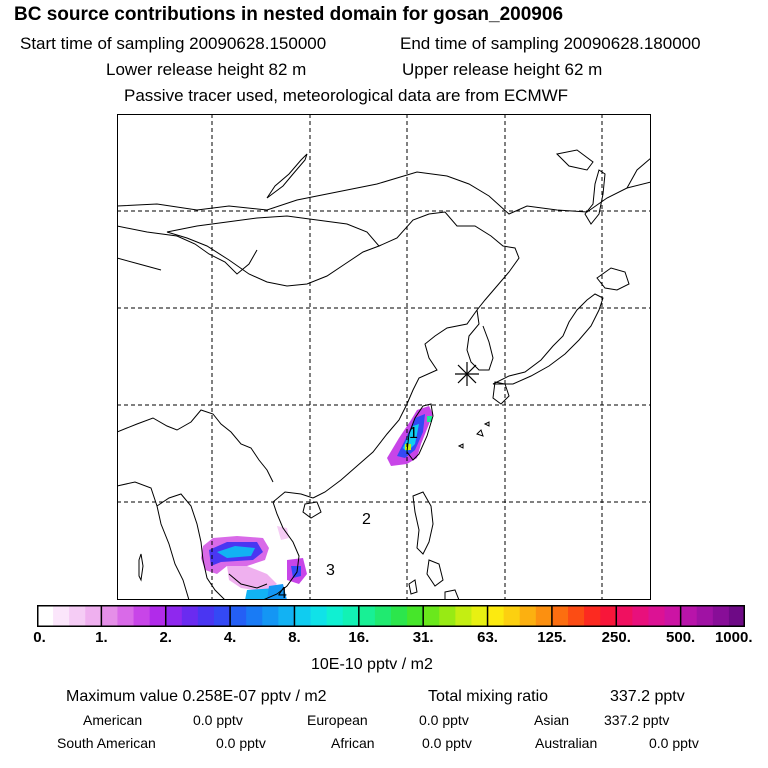 The image size is (768, 768). Describe the element at coordinates (330, 570) in the screenshot. I see `region-label-3: 3` at that location.